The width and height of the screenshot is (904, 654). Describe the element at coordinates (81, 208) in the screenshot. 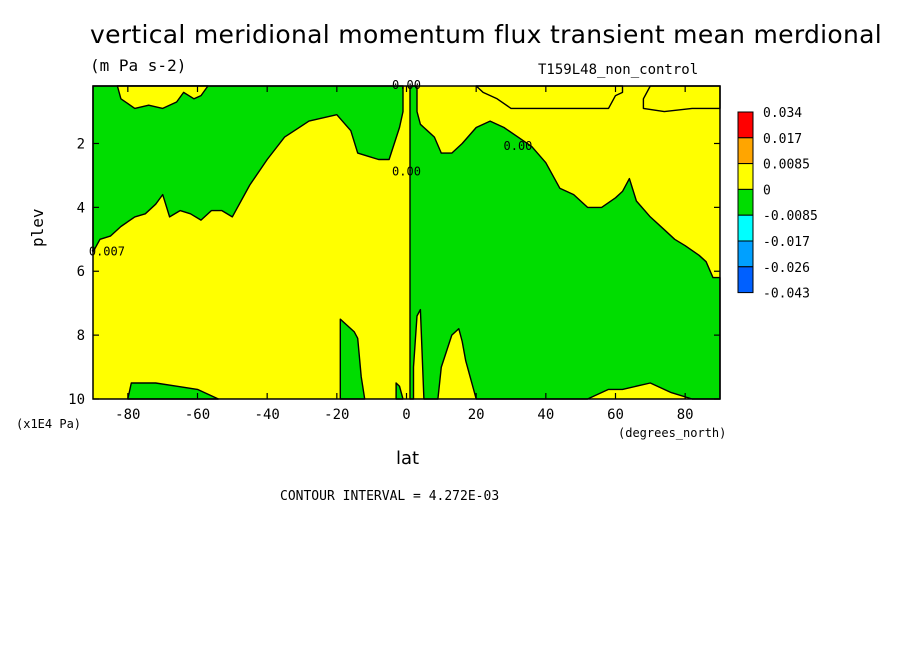

I see `y-tick-label: 4` at that location.